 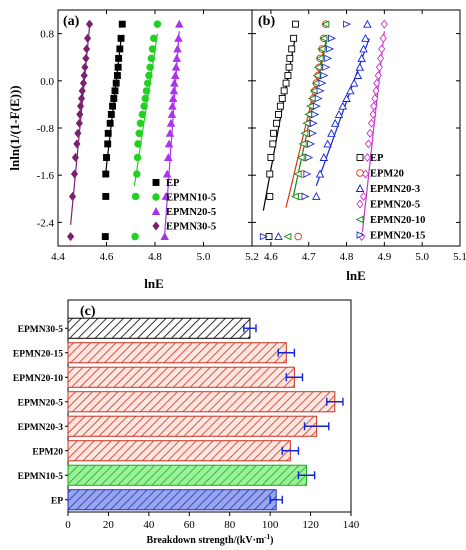 What do you see at coordinates (38, 354) in the screenshot?
I see `category-label-epmn20-15: EPMN20-15` at bounding box center [38, 354].